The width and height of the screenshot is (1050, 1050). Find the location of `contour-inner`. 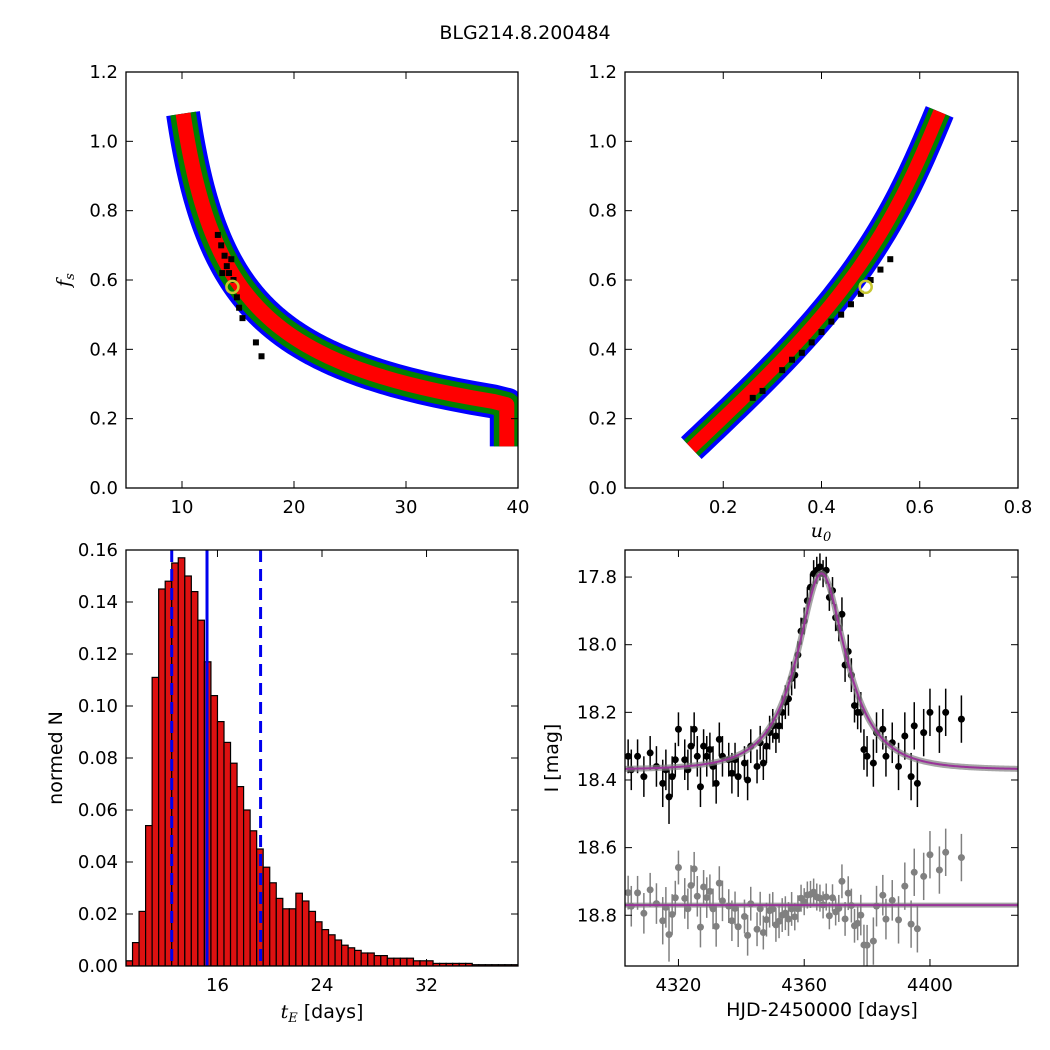

contour-inner is located at coordinates (816, 280).